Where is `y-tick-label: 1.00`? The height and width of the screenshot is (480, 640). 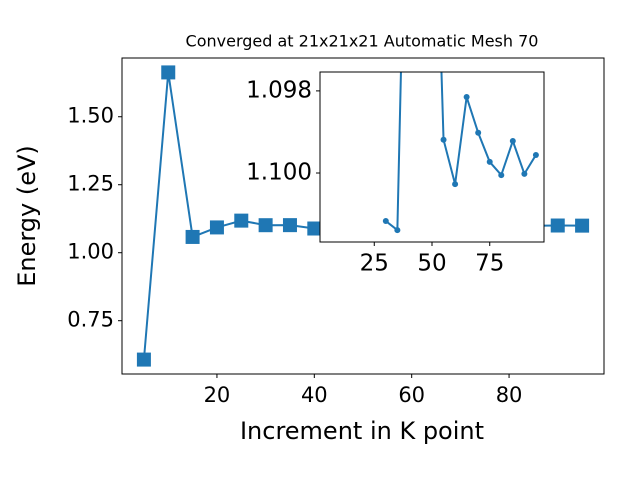 y-tick-label: 1.00 is located at coordinates (90, 252).